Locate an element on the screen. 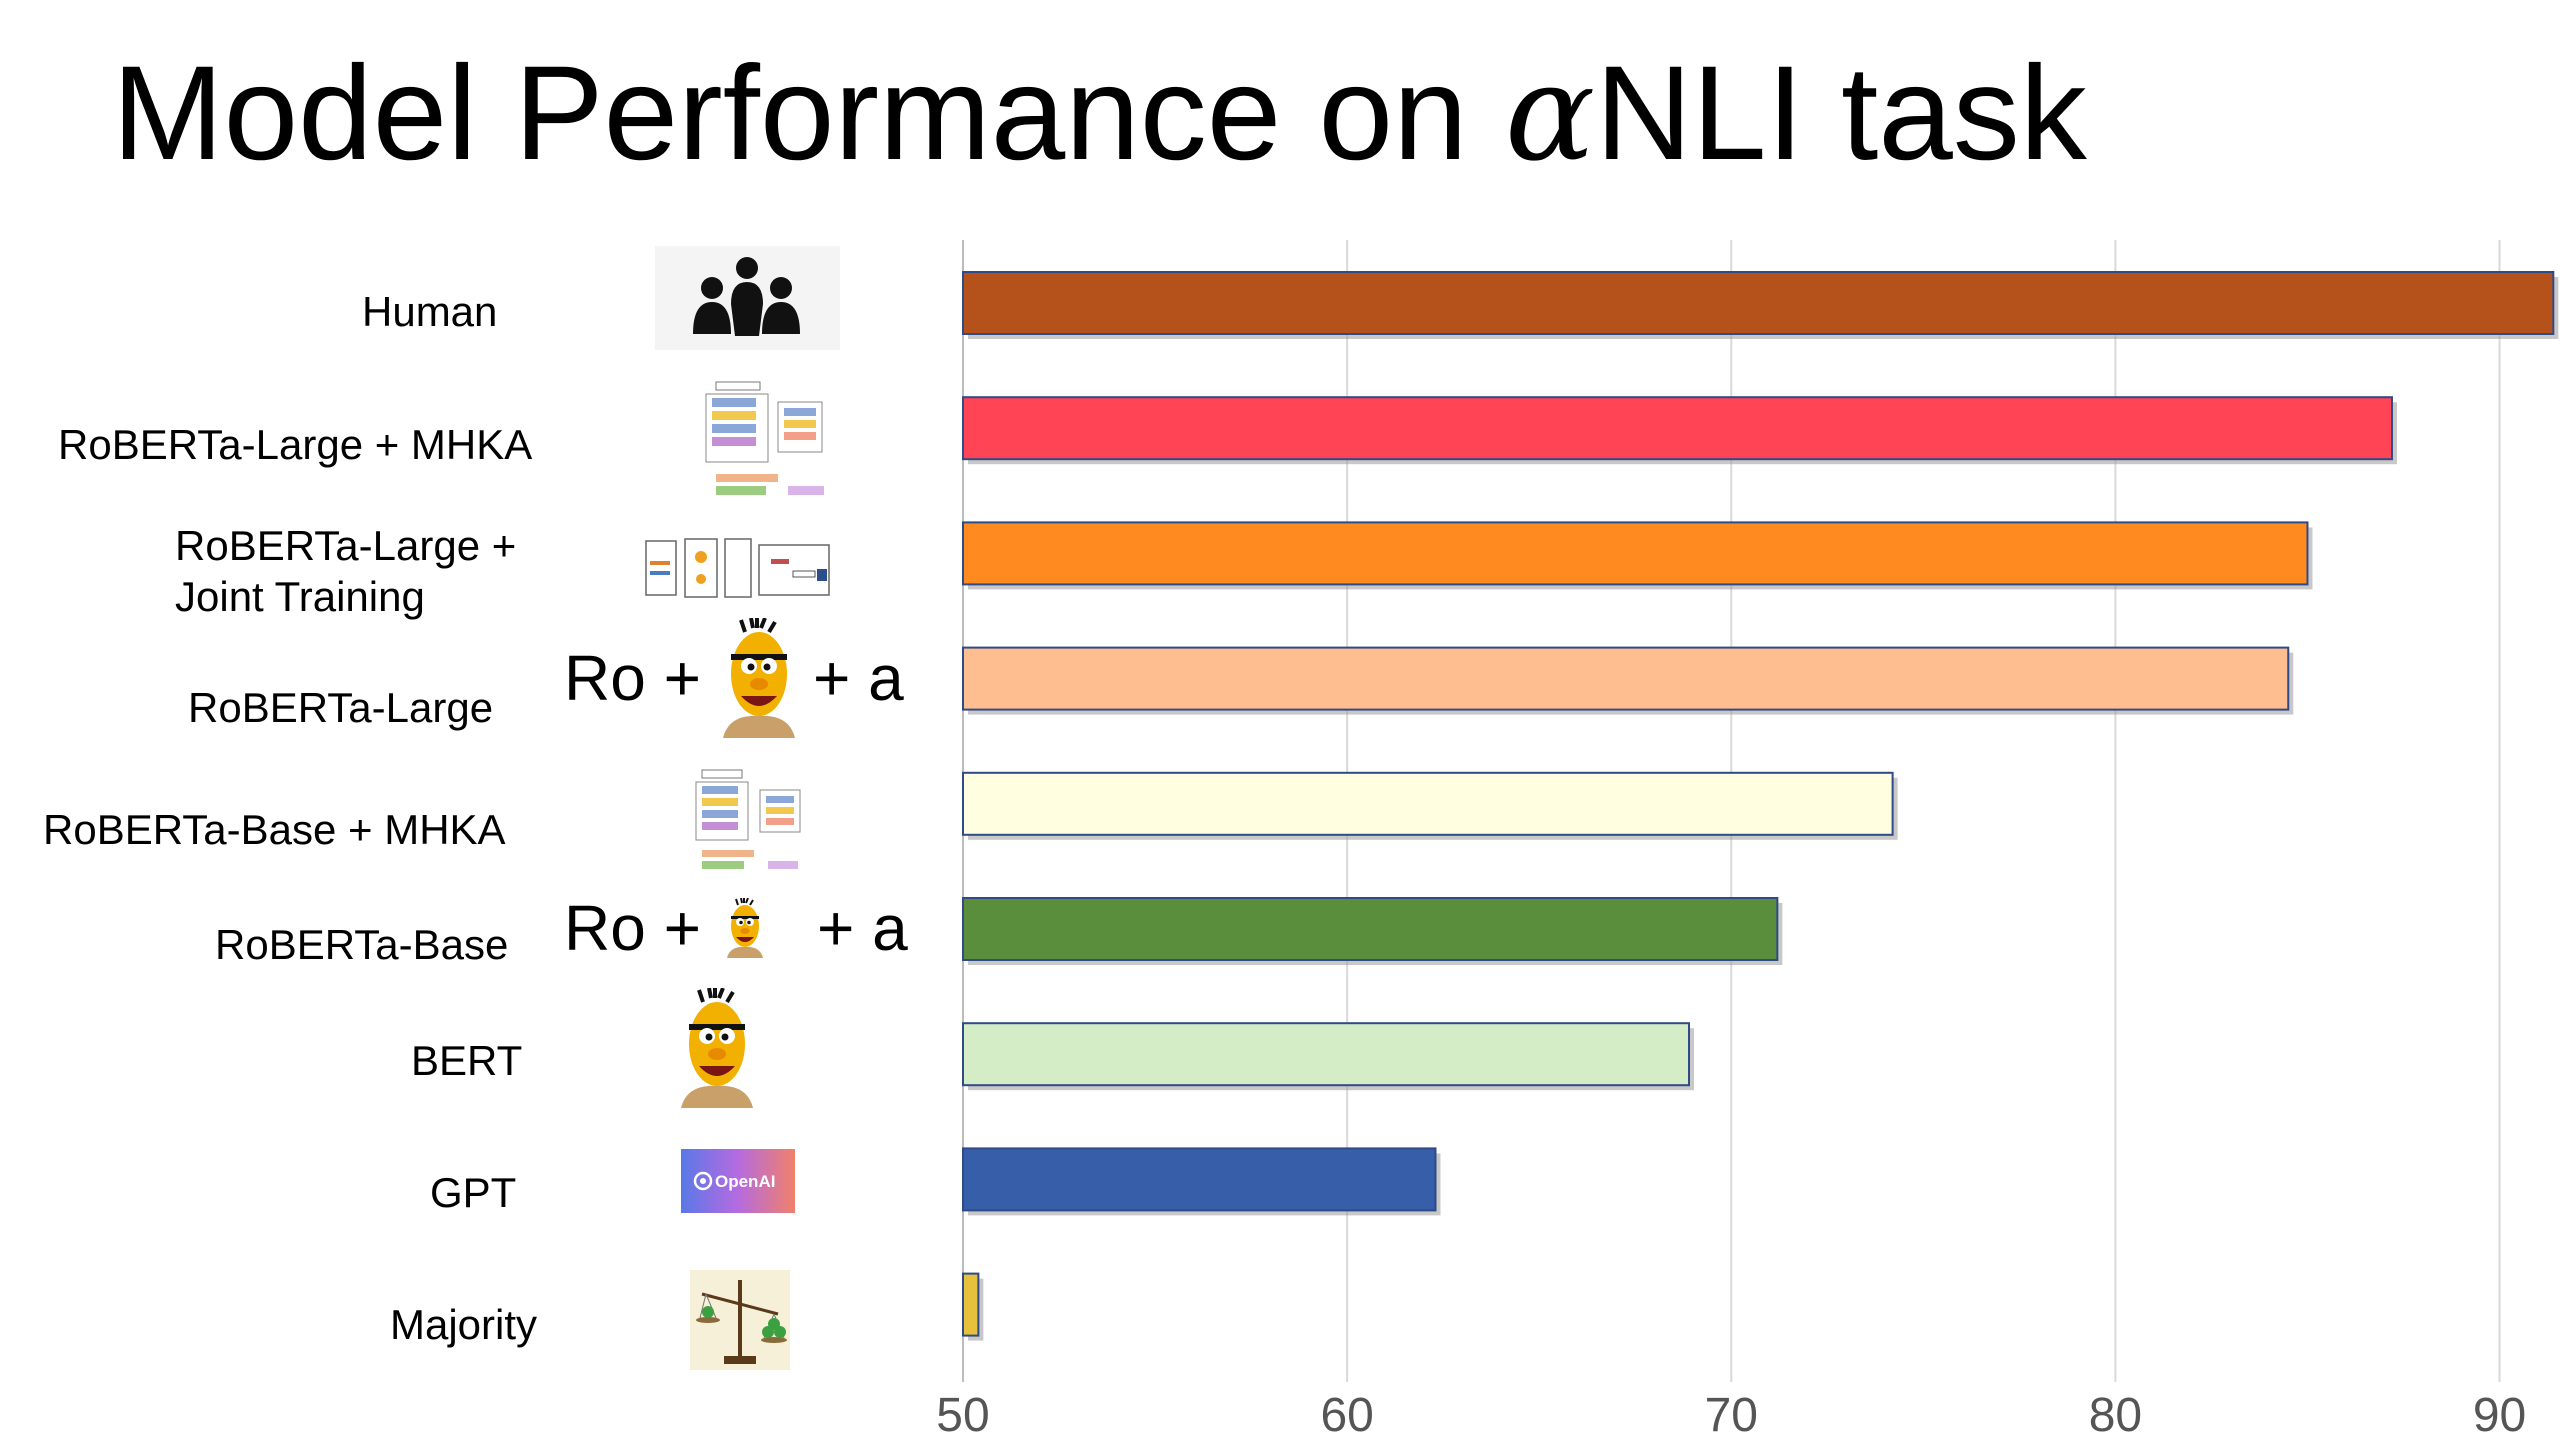 The height and width of the screenshot is (1446, 2562). category-label-human: Human is located at coordinates (430, 311).